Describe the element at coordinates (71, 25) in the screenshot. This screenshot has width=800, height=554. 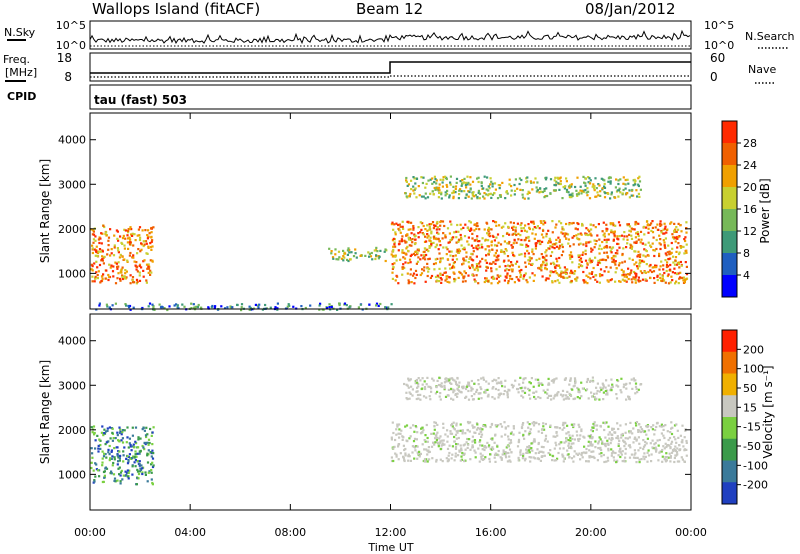
I see `nsky-tick-top: 10^5` at that location.